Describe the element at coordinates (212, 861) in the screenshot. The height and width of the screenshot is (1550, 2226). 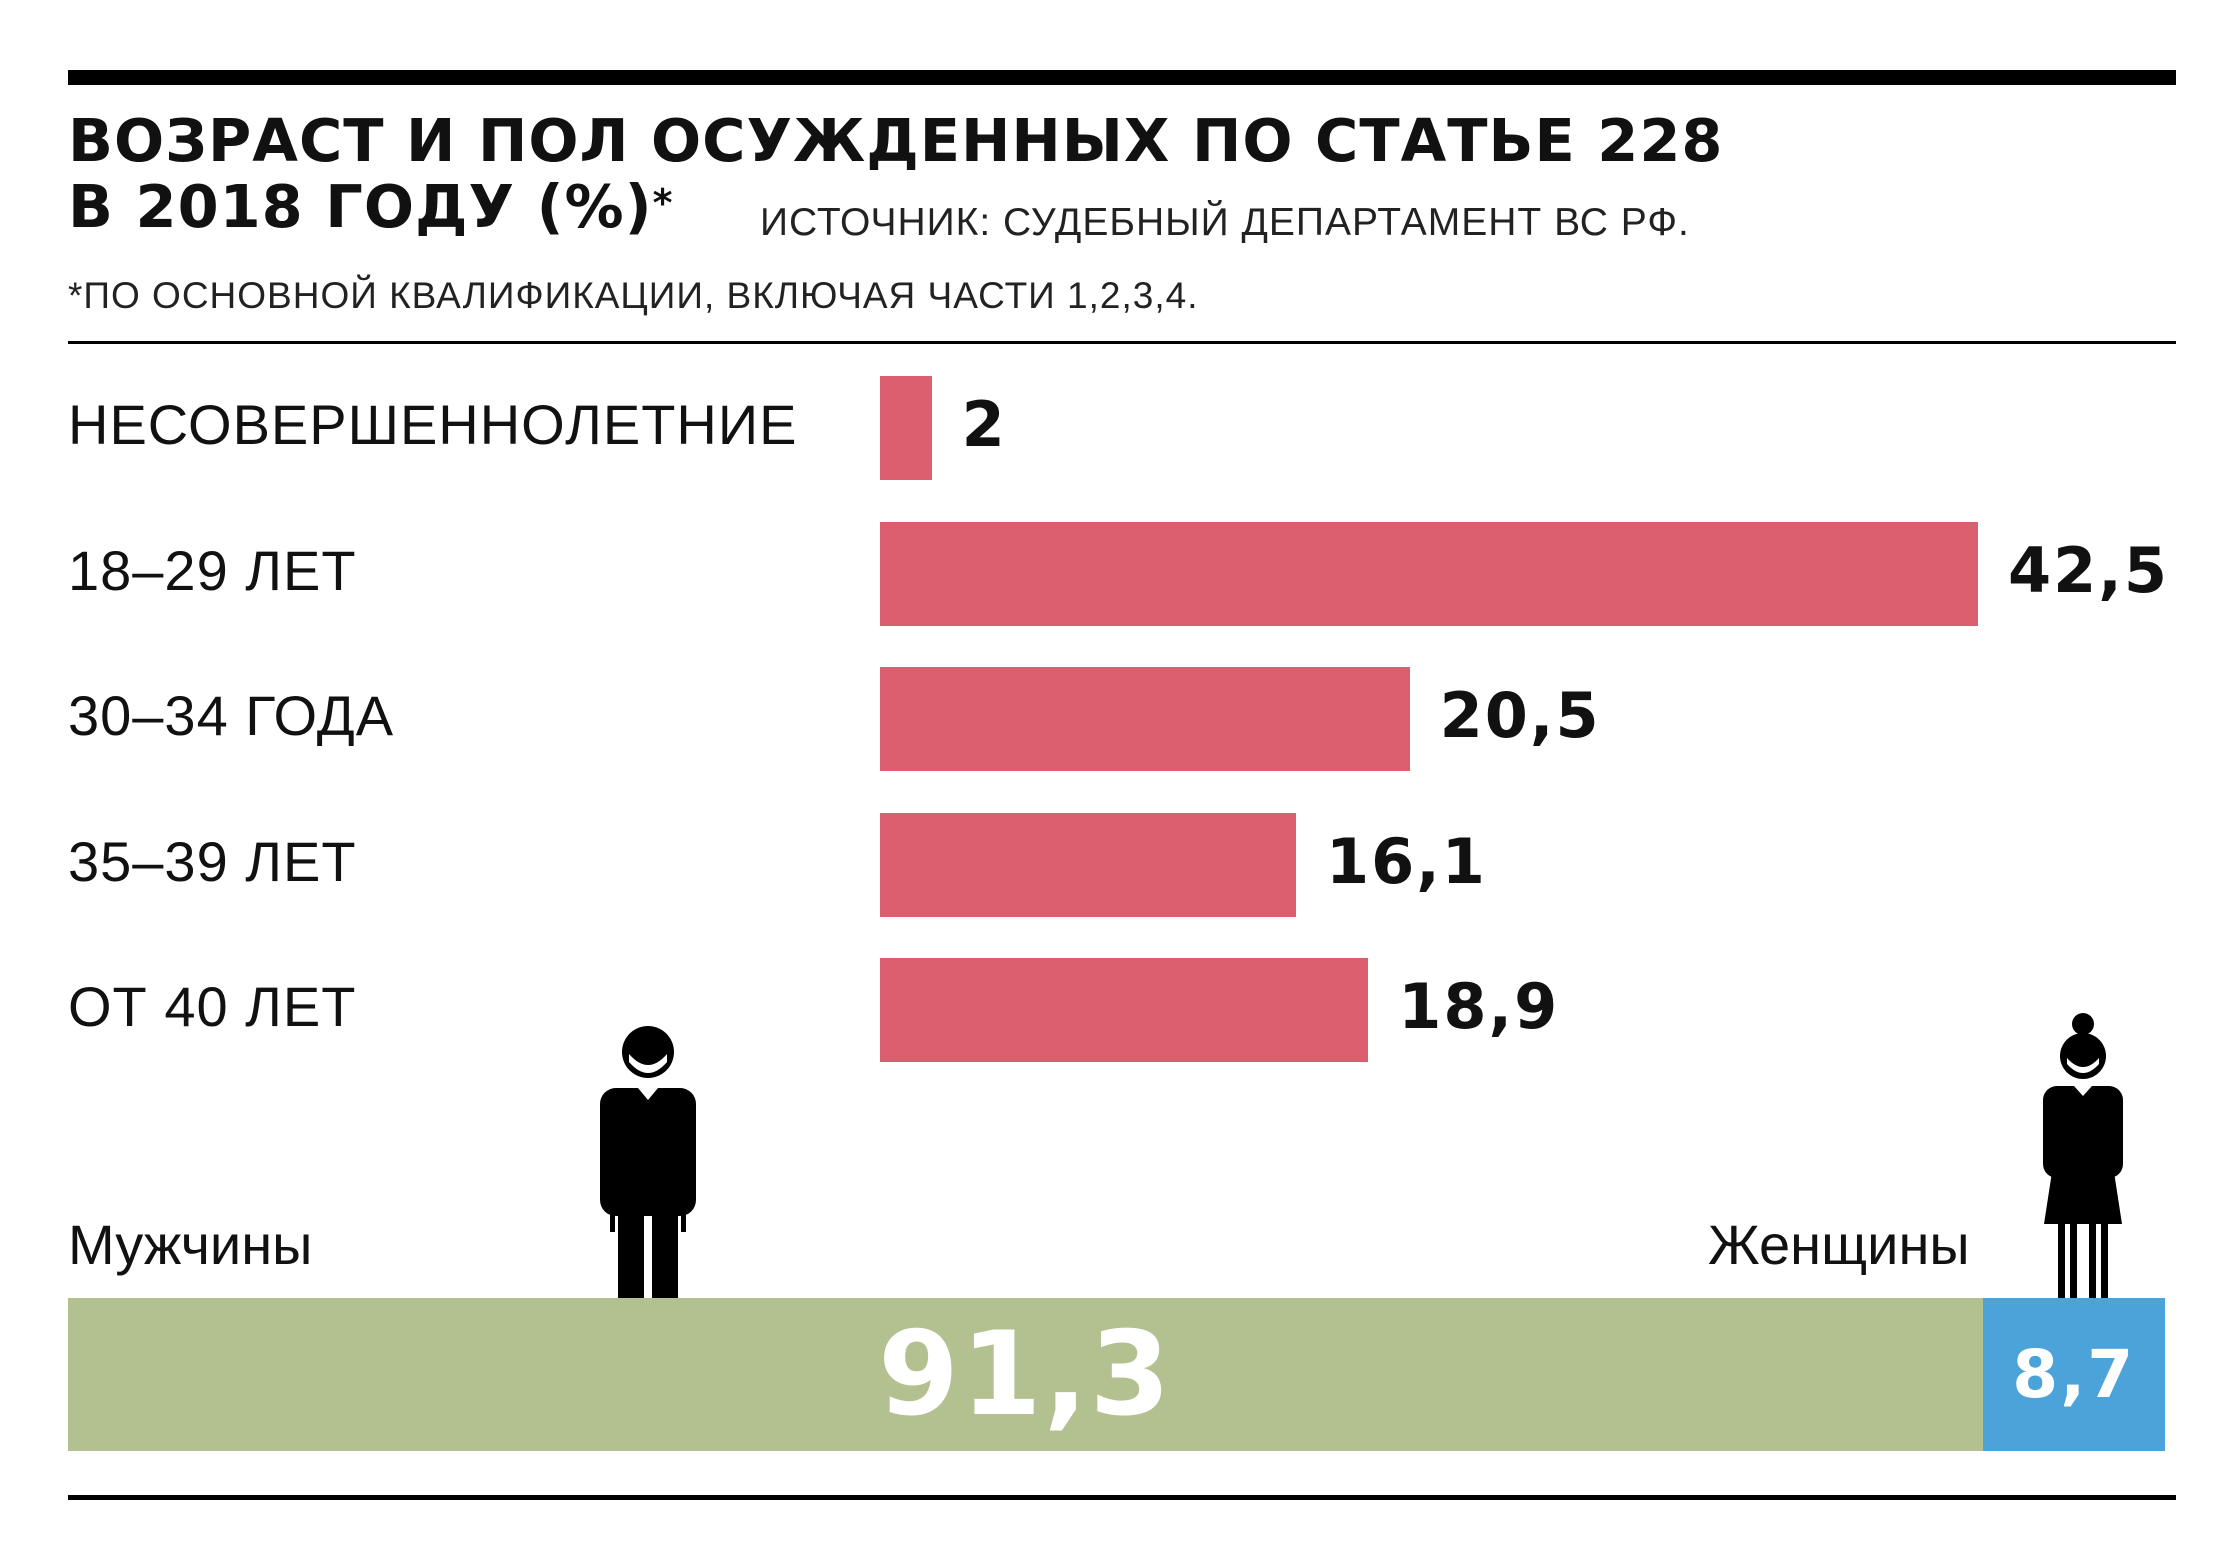
I see `category-label: 35–39 ЛЕТ` at that location.